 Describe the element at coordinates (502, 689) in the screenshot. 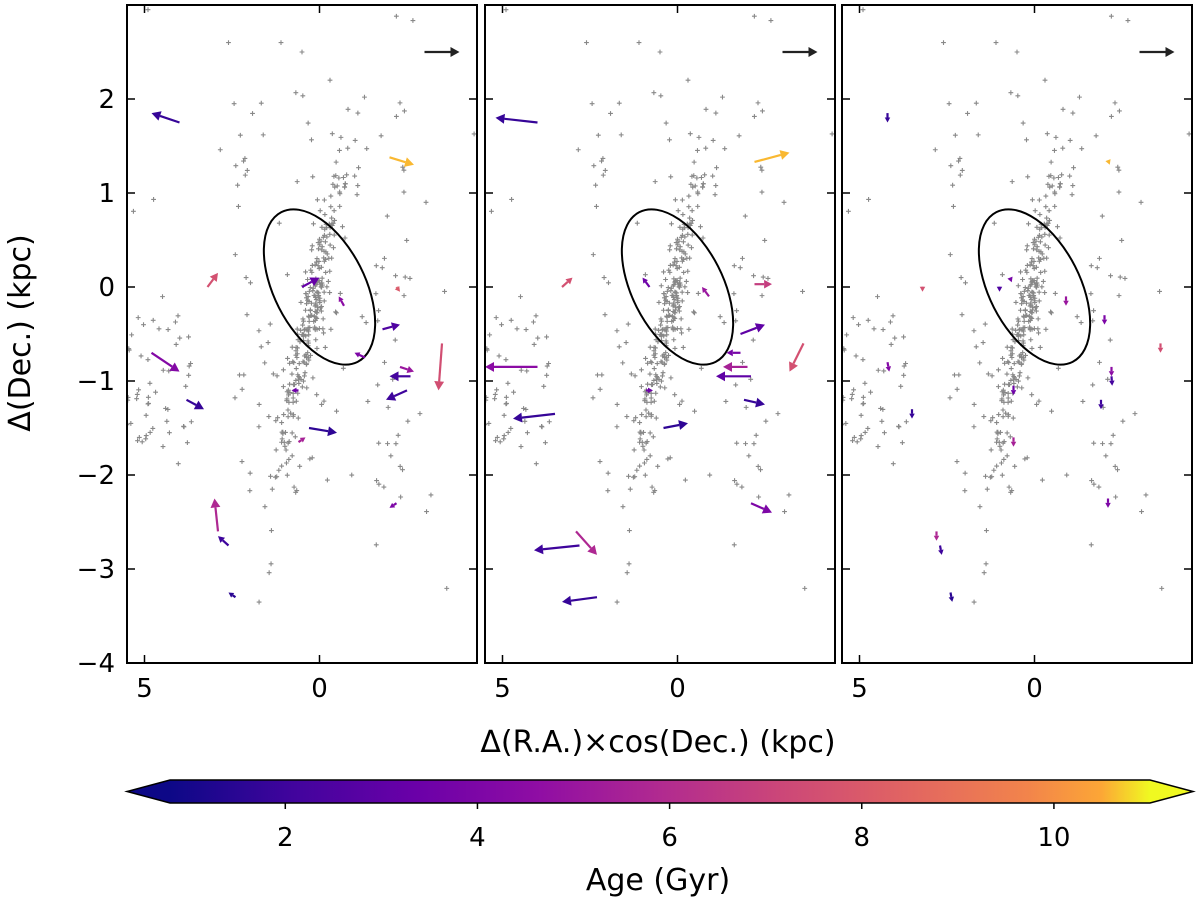

I see `x-tick-label: 5` at that location.